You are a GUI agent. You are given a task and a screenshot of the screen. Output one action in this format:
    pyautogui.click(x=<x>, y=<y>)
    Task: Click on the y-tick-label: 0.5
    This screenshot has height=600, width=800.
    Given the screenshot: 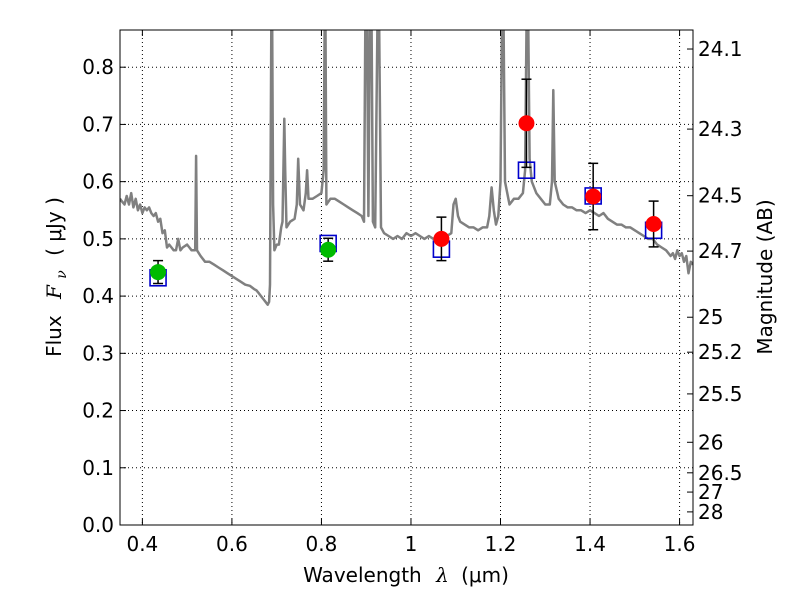 What is the action you would take?
    pyautogui.click(x=98, y=239)
    